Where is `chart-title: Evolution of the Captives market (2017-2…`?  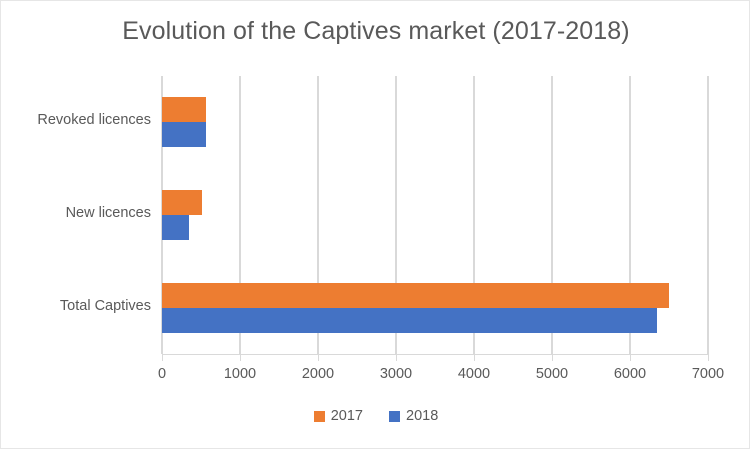 chart-title: Evolution of the Captives market (2017-2… is located at coordinates (376, 31).